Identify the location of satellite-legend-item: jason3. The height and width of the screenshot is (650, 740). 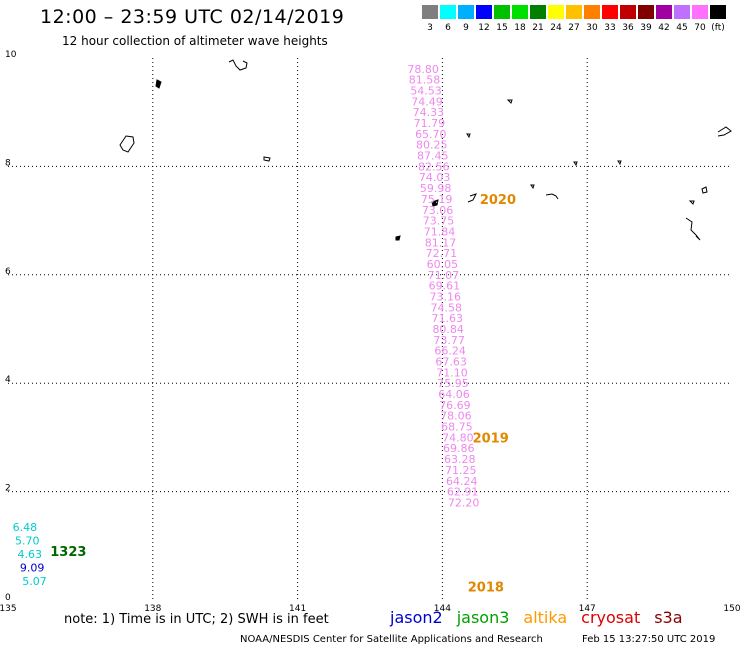
(483, 617).